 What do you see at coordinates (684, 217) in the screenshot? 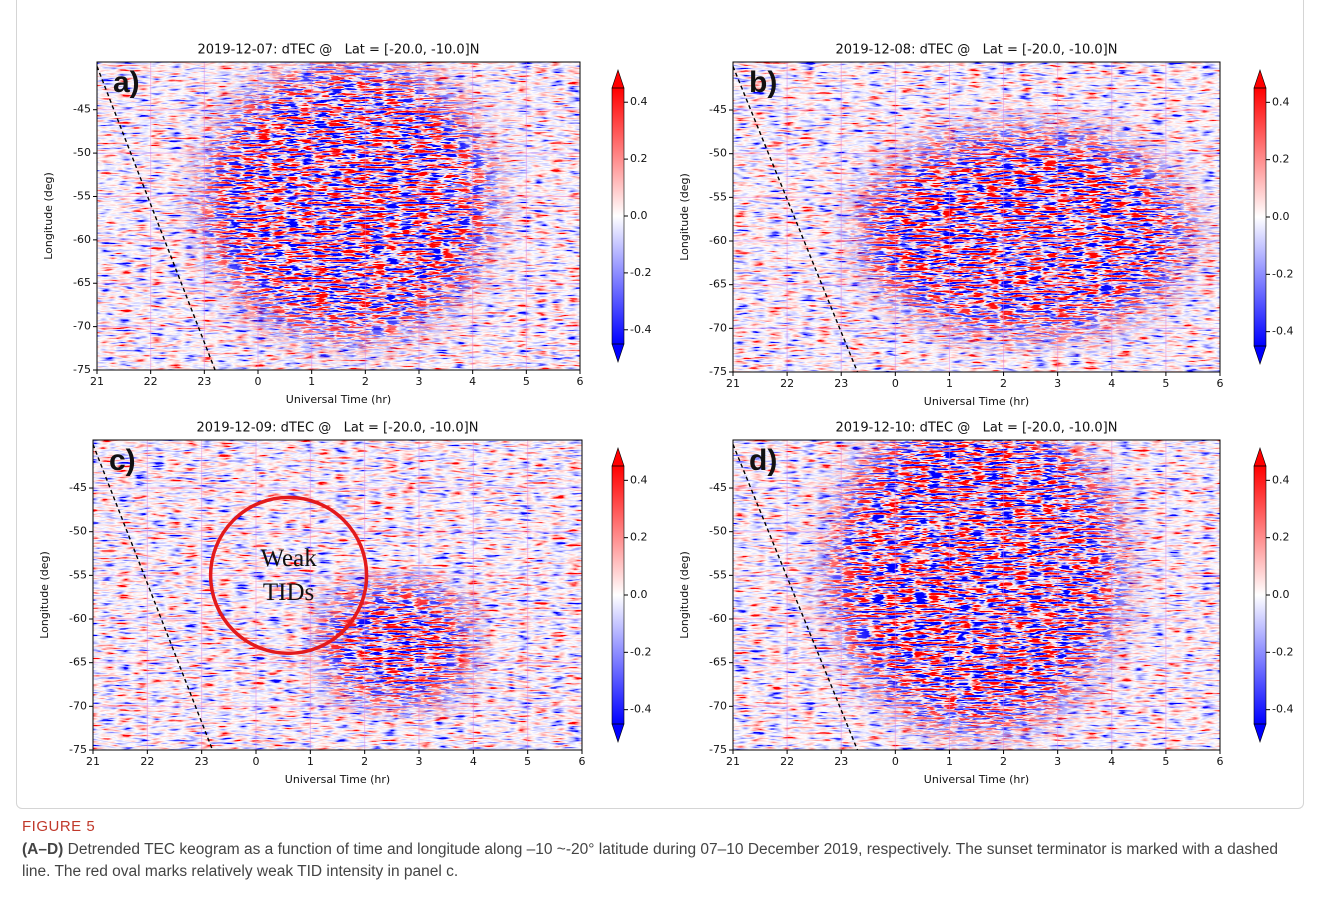
I see `y-axis-label: Longitude (deg)` at bounding box center [684, 217].